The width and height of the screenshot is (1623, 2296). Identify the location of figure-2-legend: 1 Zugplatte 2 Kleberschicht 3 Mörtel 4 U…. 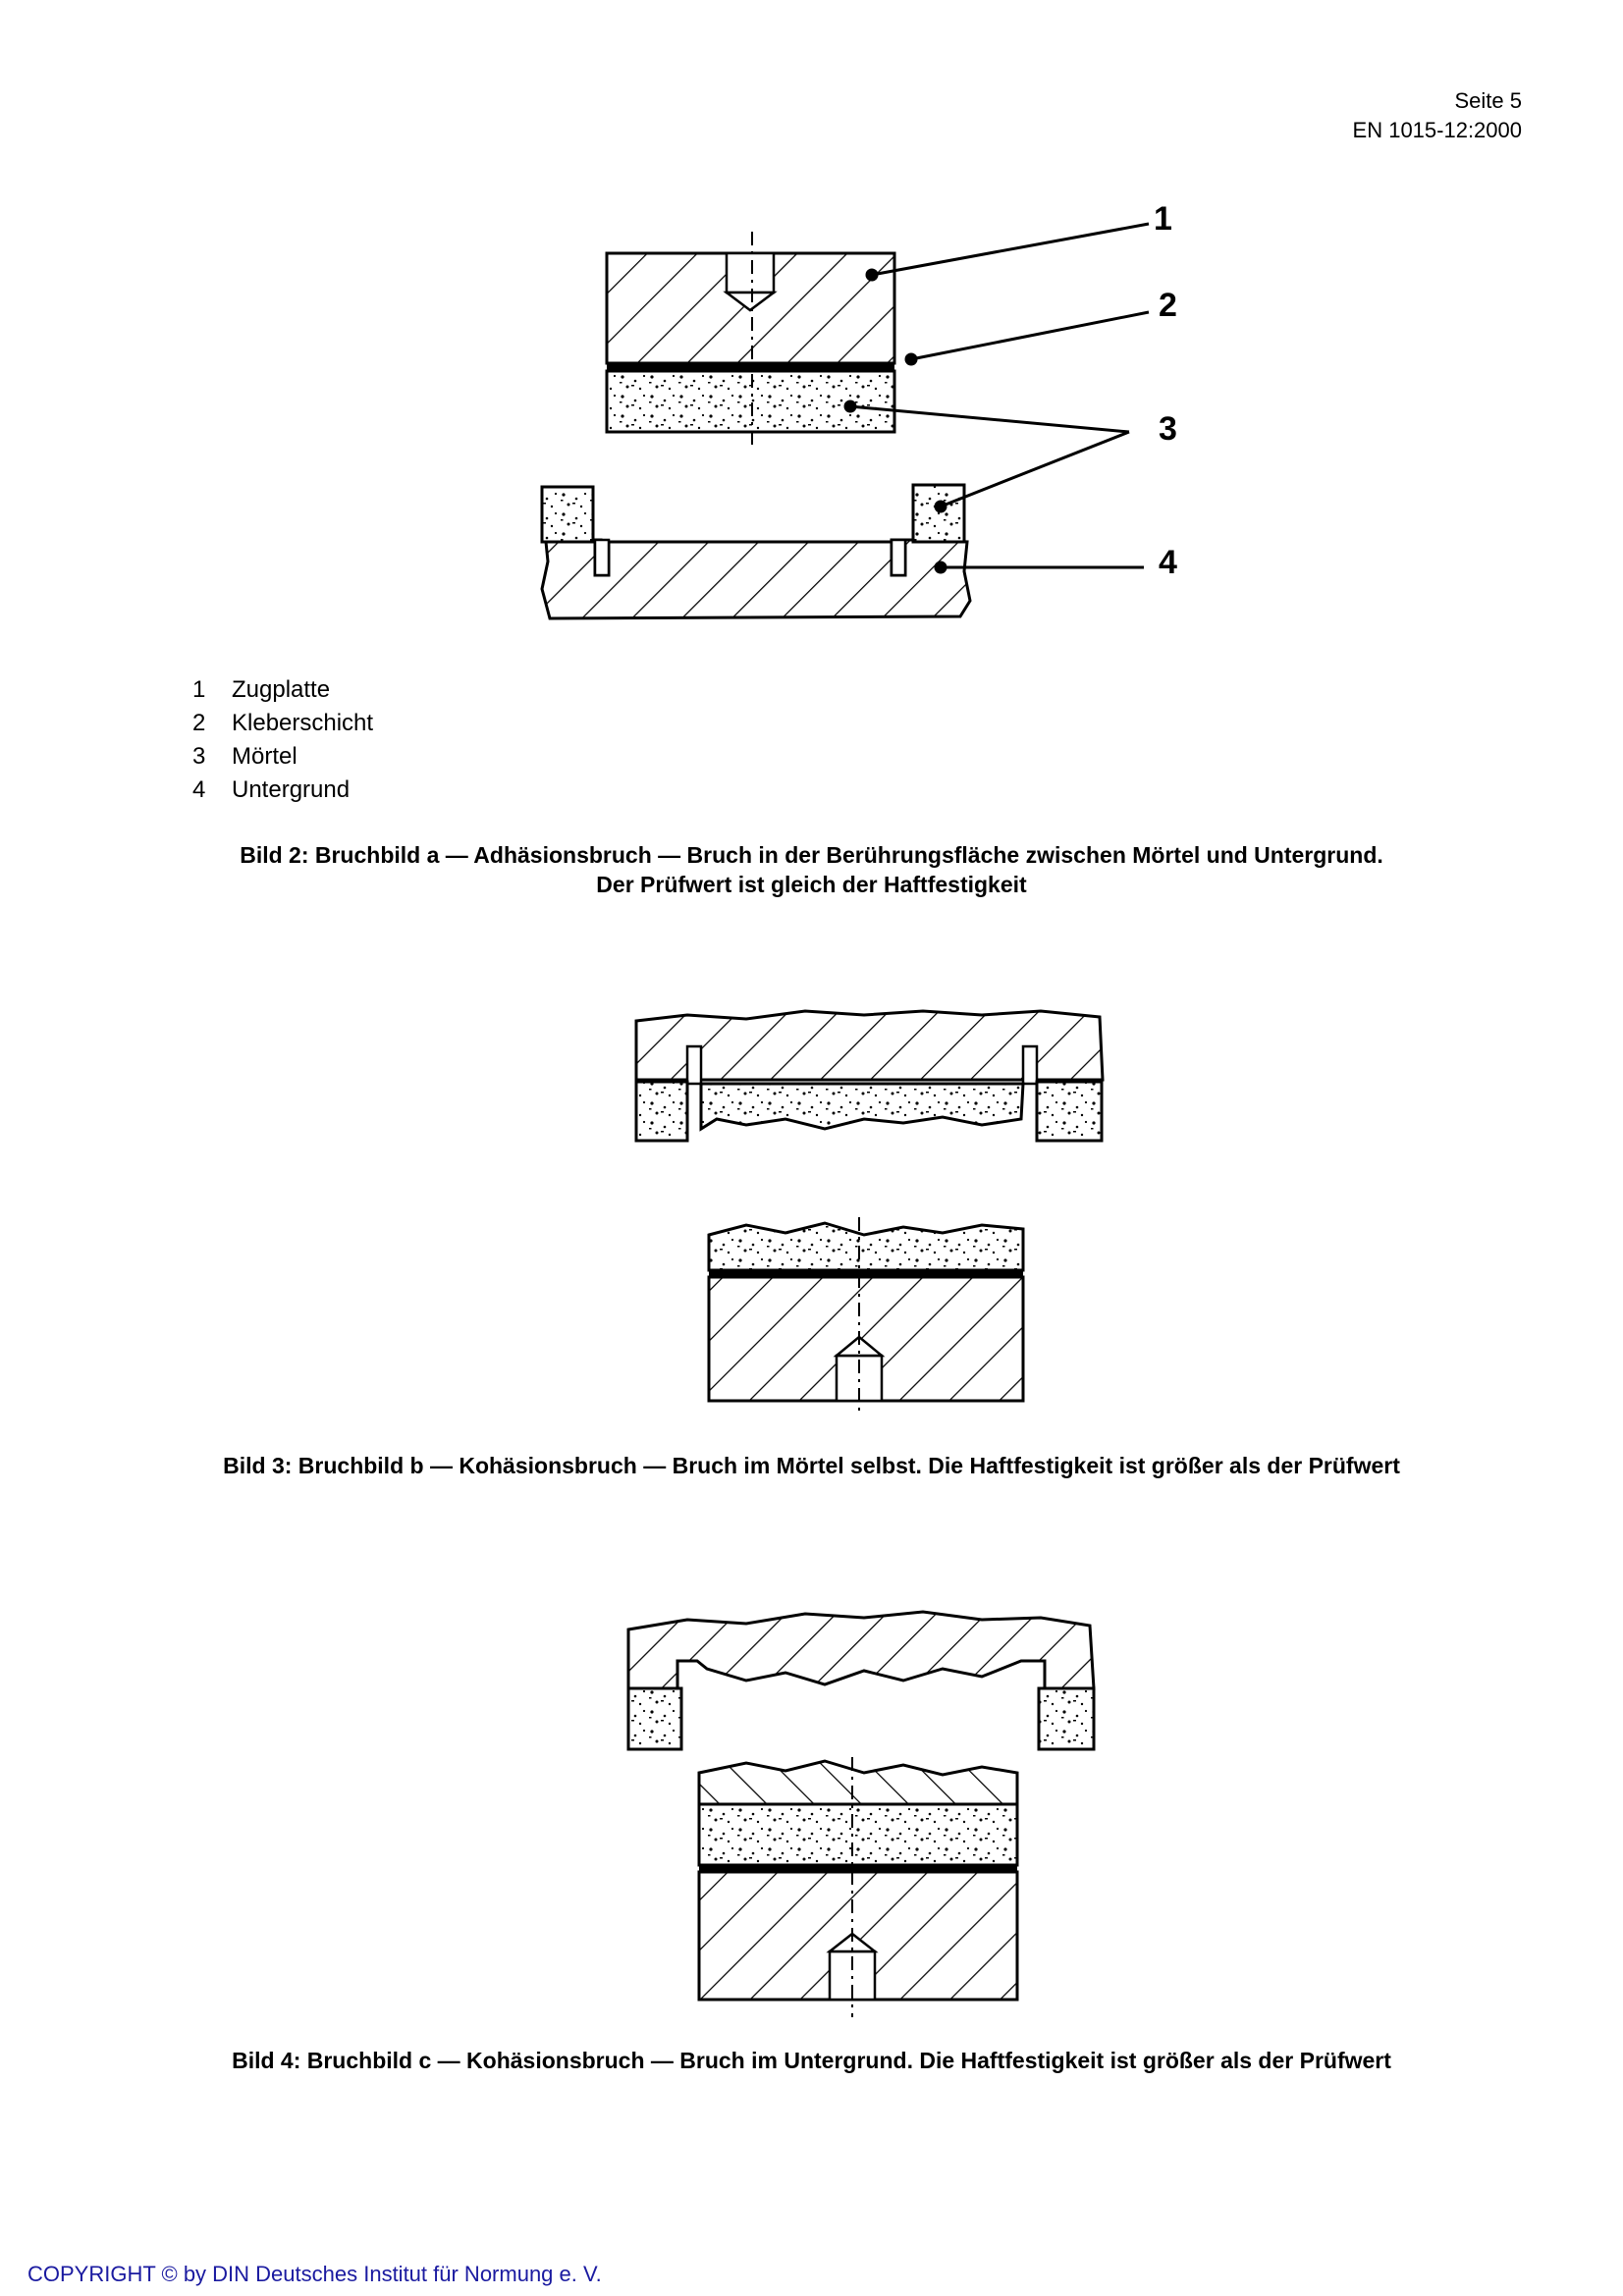
(282, 740).